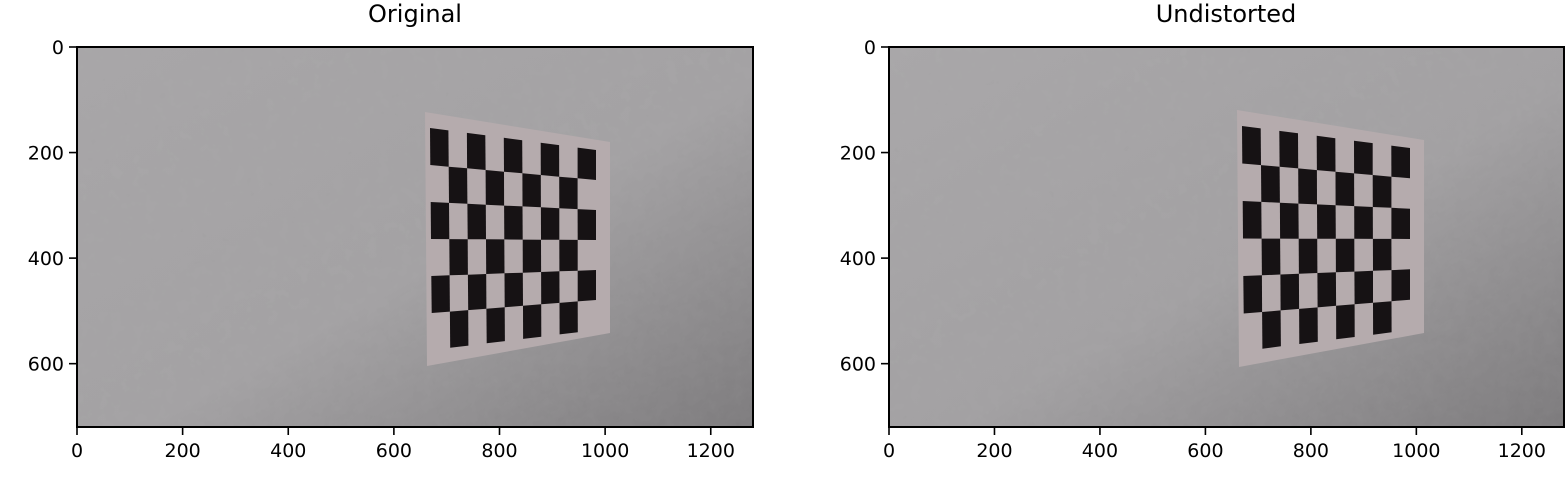 Image resolution: width=1568 pixels, height=481 pixels. Describe the element at coordinates (415, 14) in the screenshot. I see `panel-title: Original` at that location.